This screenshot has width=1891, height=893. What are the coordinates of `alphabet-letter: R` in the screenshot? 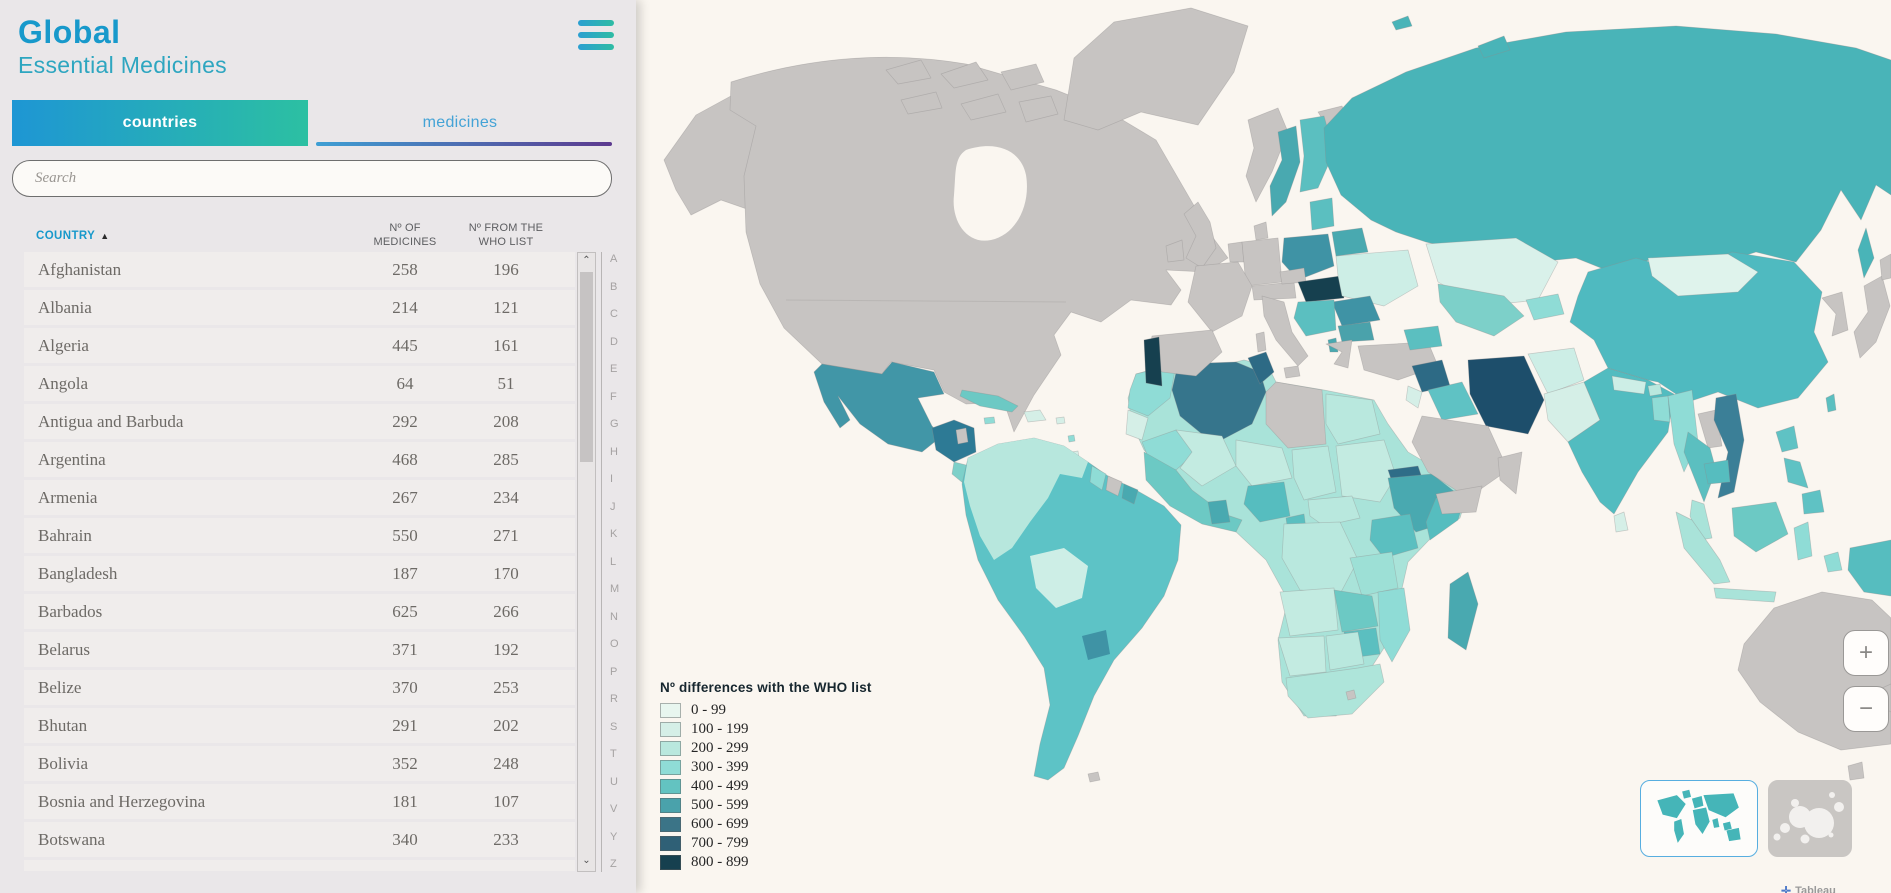 It's located at (614, 699).